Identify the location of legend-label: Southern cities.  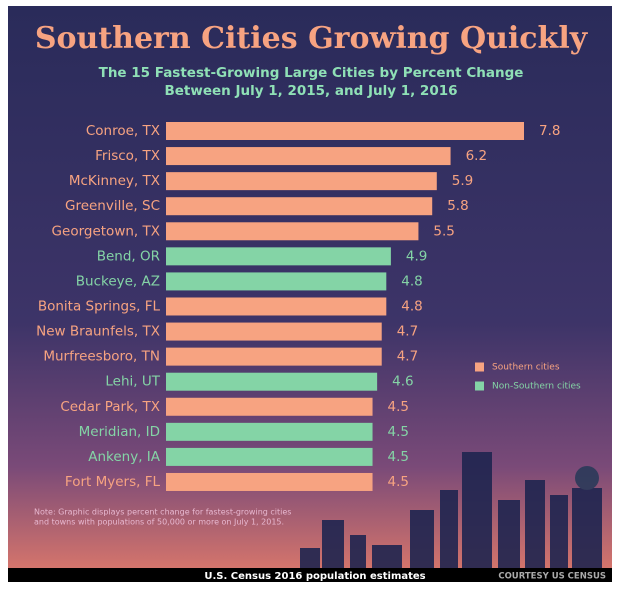
(526, 368).